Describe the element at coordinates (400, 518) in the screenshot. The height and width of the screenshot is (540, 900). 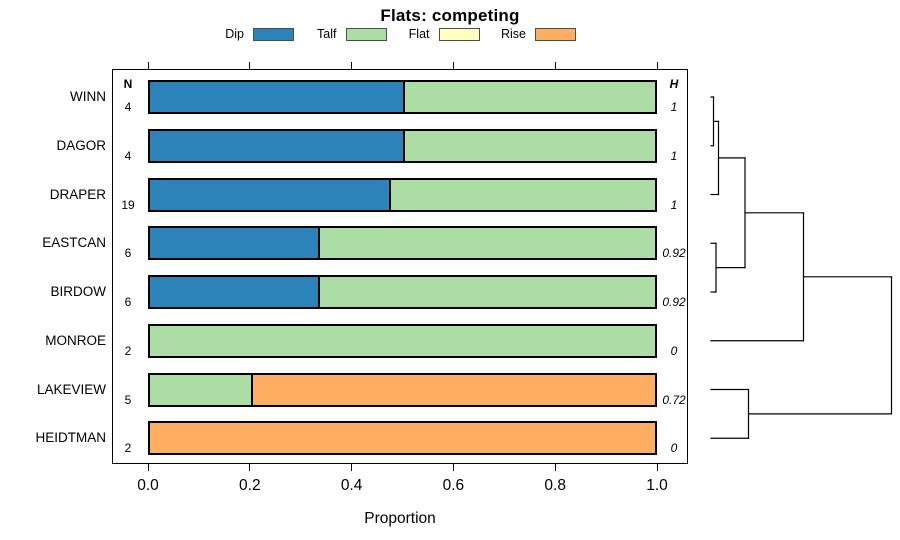
I see `x-axis-title: Proportion` at that location.